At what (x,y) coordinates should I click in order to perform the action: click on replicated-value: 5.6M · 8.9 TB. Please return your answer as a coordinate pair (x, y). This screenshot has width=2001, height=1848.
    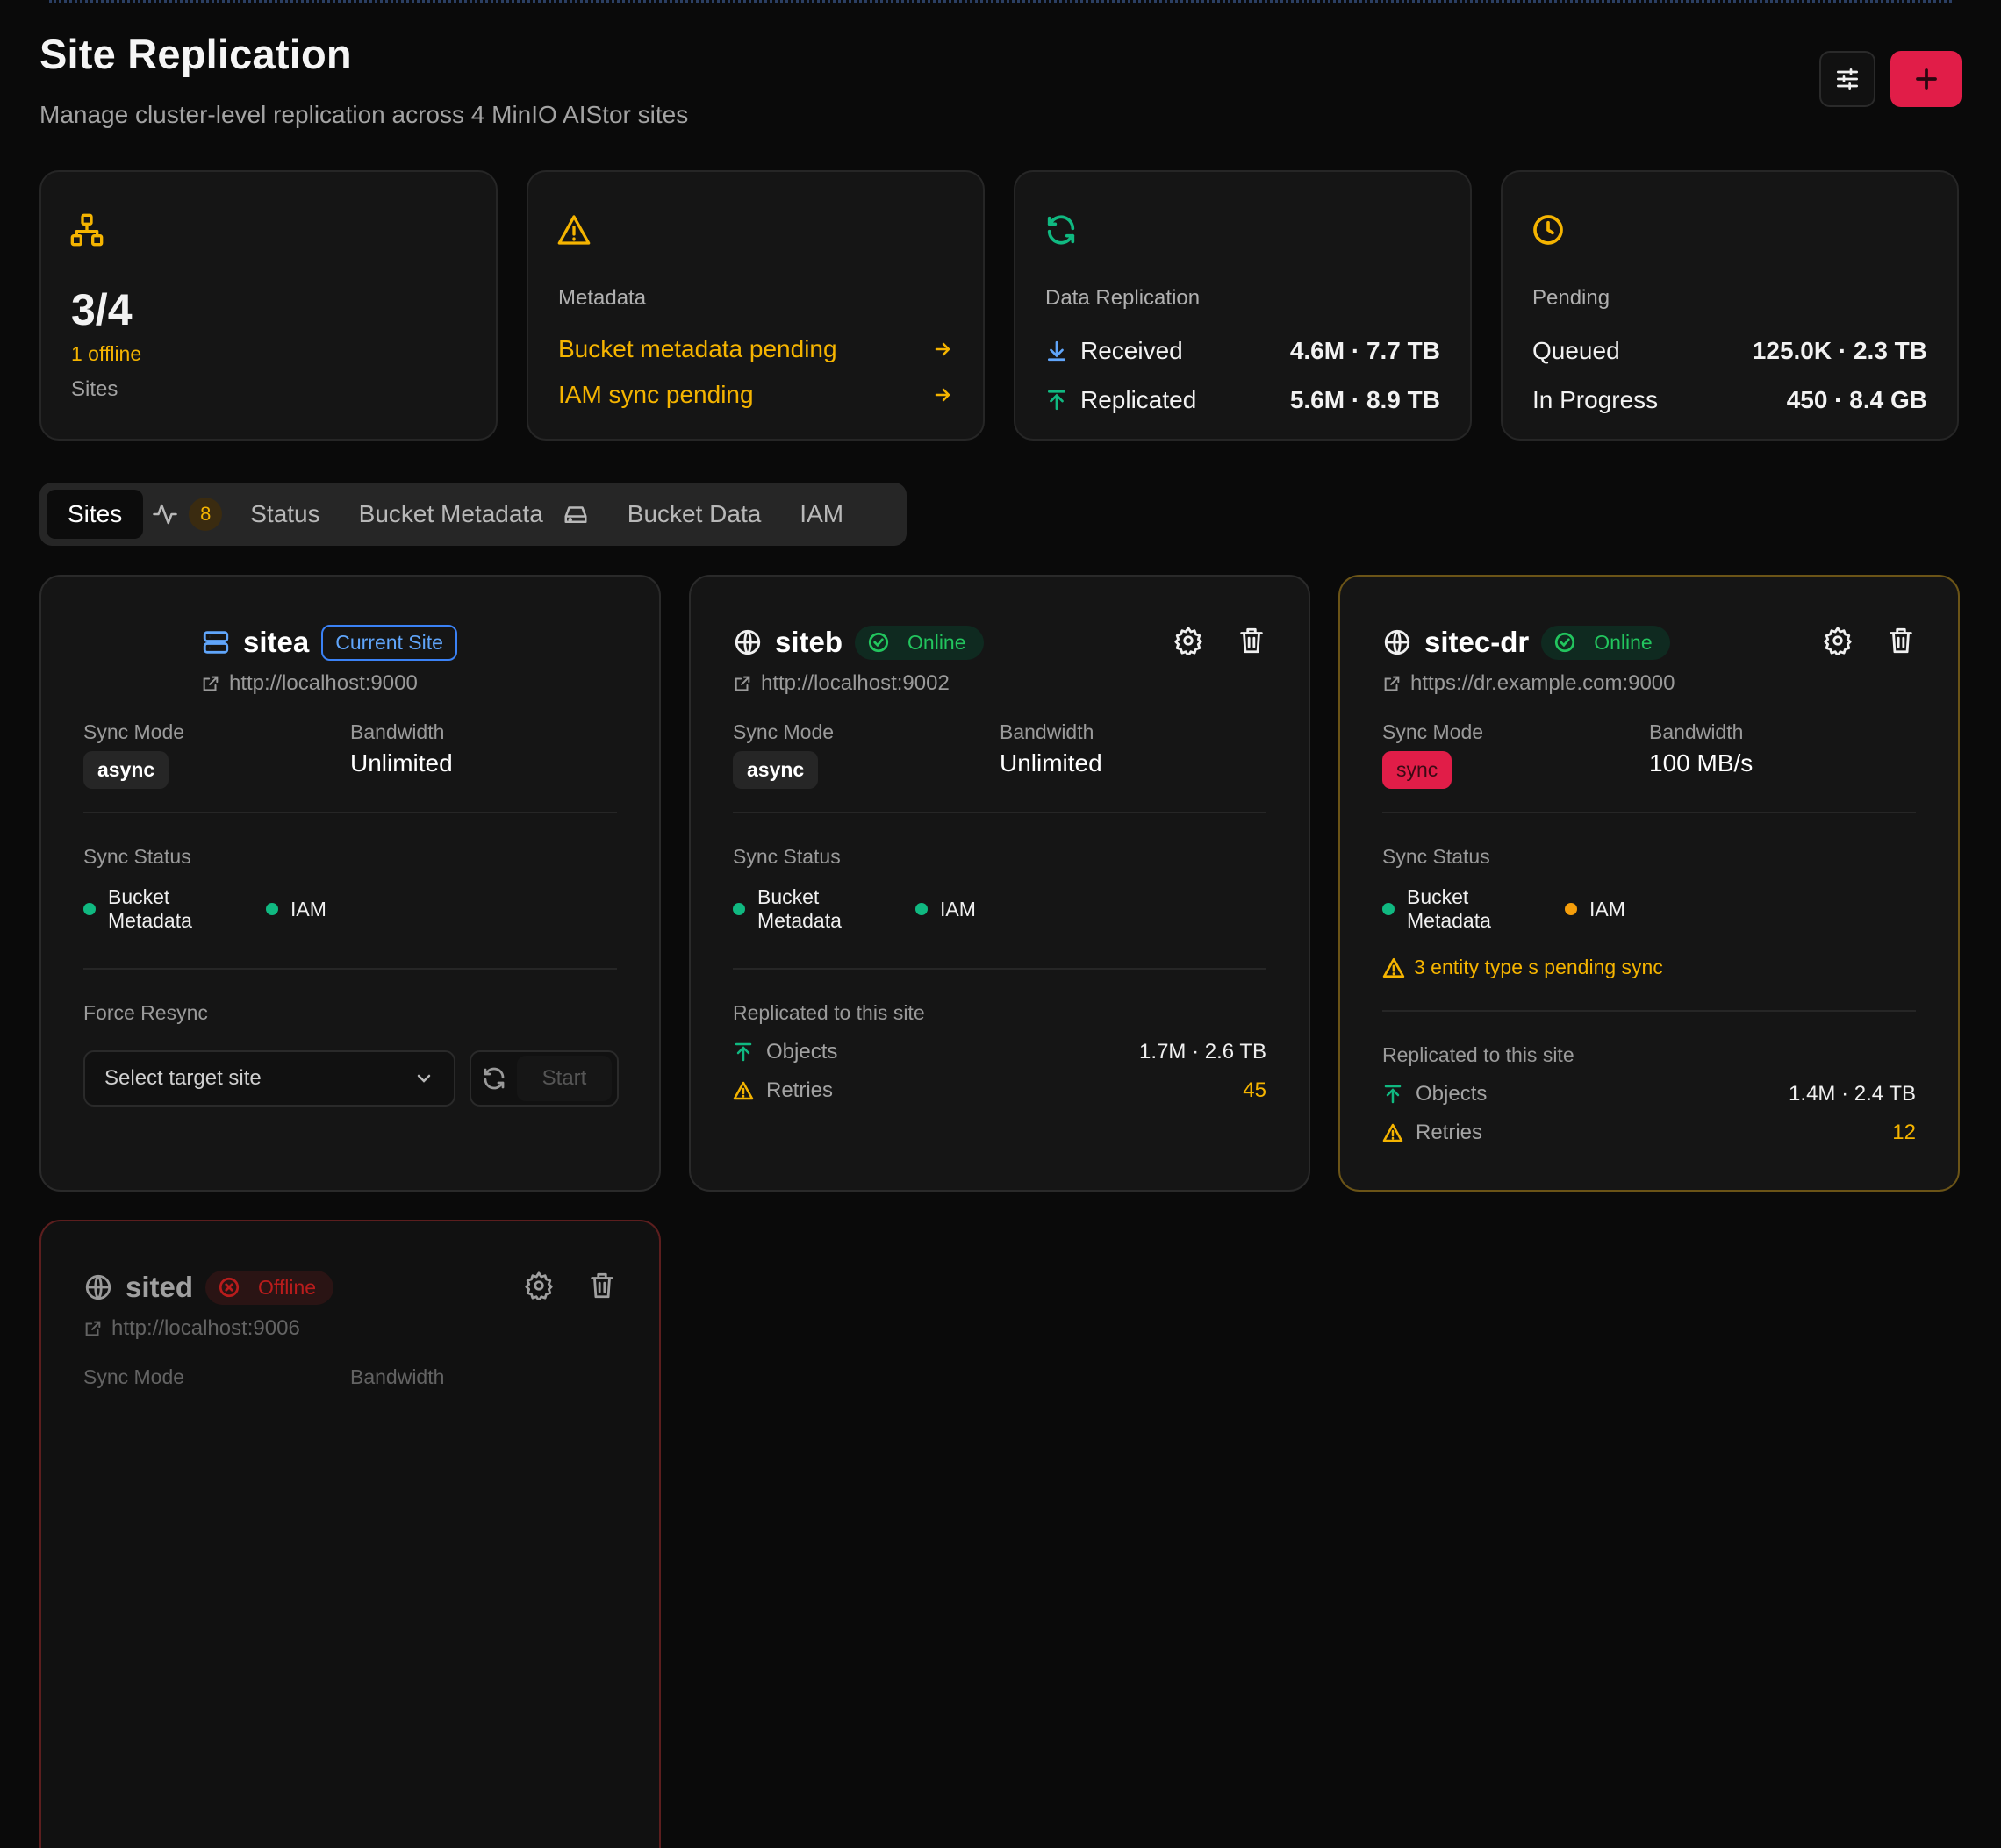
    Looking at the image, I should click on (1365, 399).